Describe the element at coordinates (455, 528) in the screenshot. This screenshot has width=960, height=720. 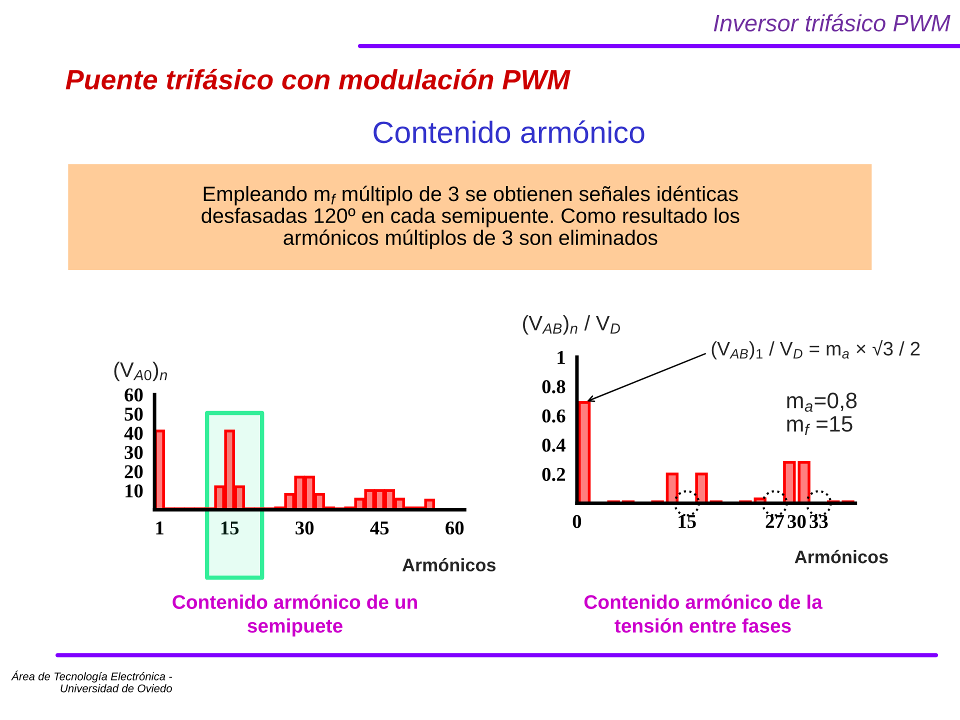
I see `x-tick-label: 60` at that location.